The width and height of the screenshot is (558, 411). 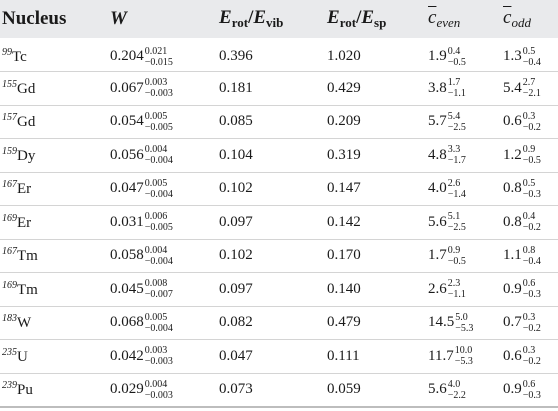 I want to click on cell-c-odd: 0.8 0.5 −0.3, so click(x=529, y=189).